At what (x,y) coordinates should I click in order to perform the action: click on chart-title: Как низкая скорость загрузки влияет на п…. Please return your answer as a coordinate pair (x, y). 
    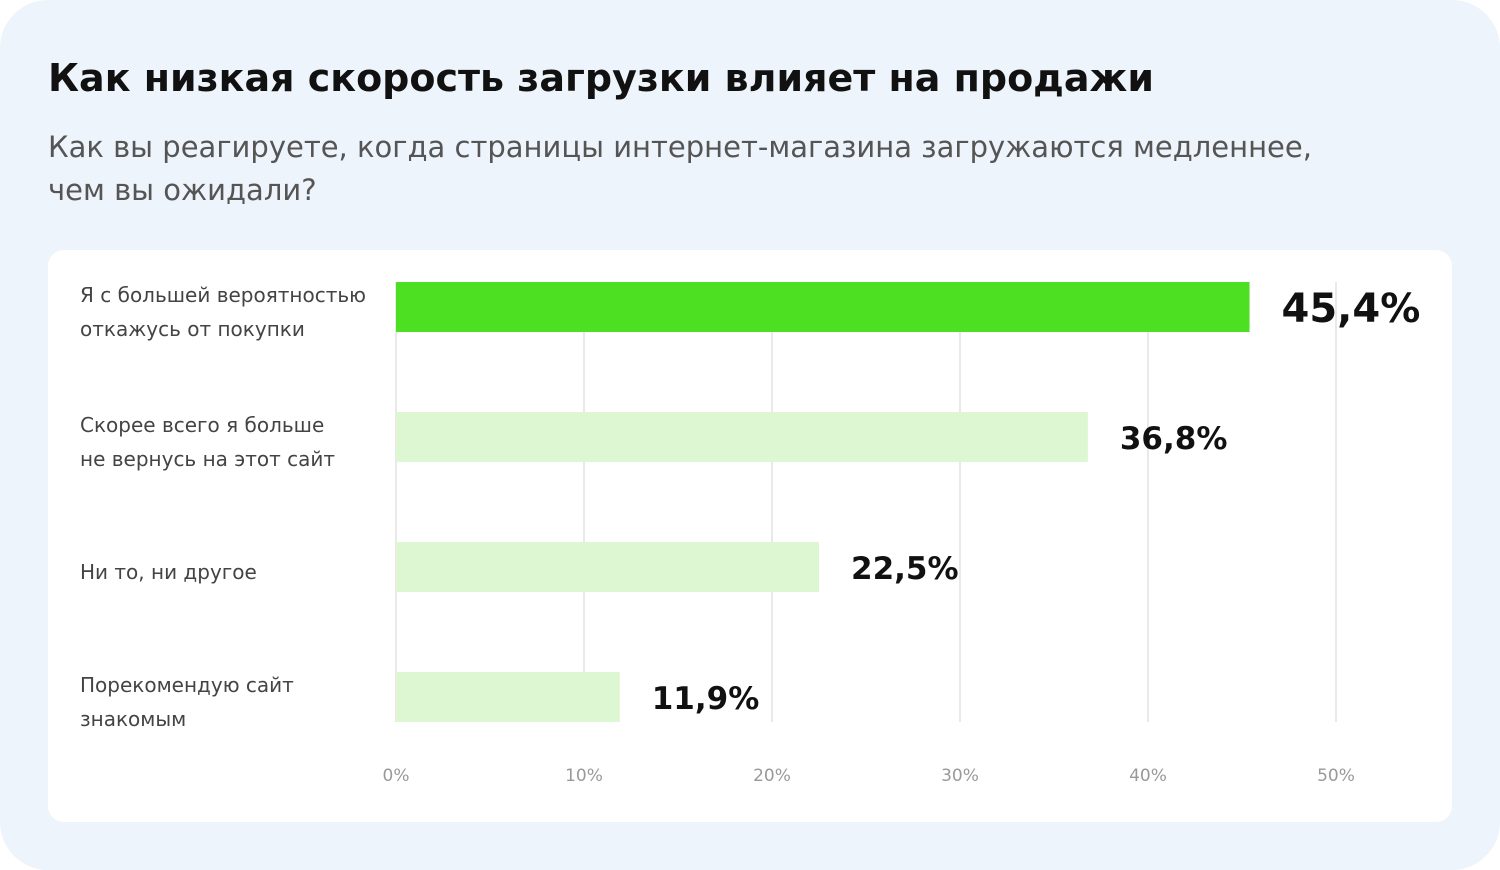
    Looking at the image, I should click on (601, 78).